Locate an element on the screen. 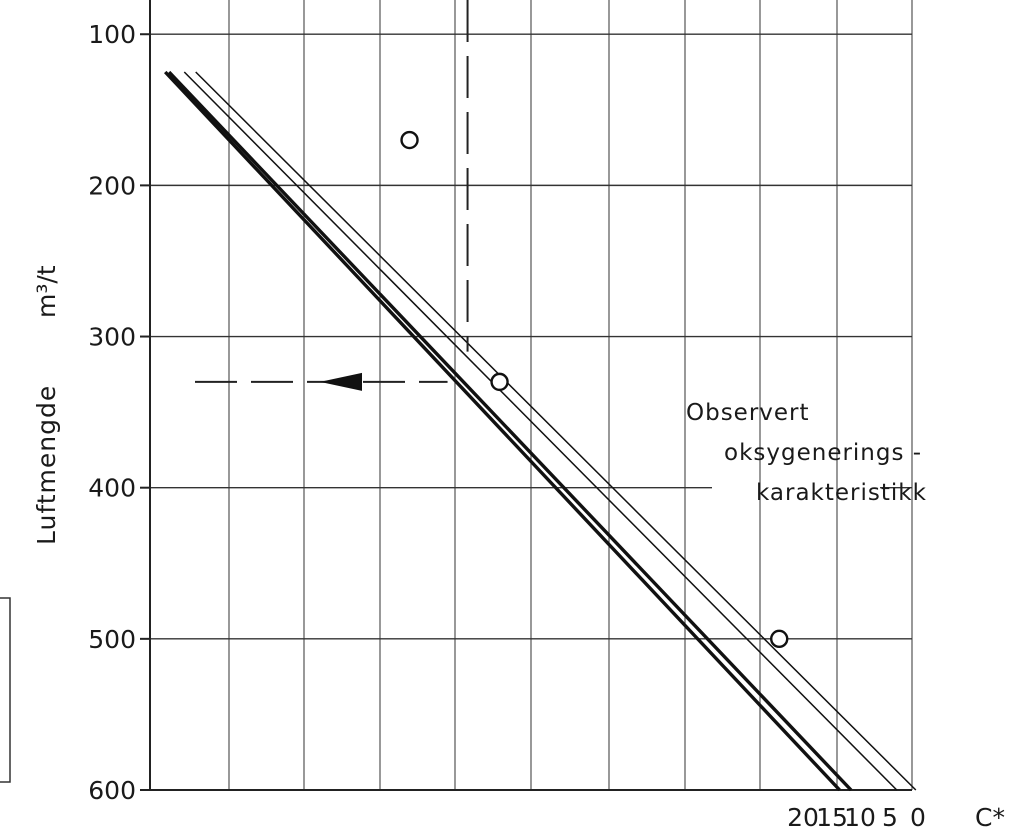 This screenshot has height=832, width=1025. guides-layer is located at coordinates (332, 195).